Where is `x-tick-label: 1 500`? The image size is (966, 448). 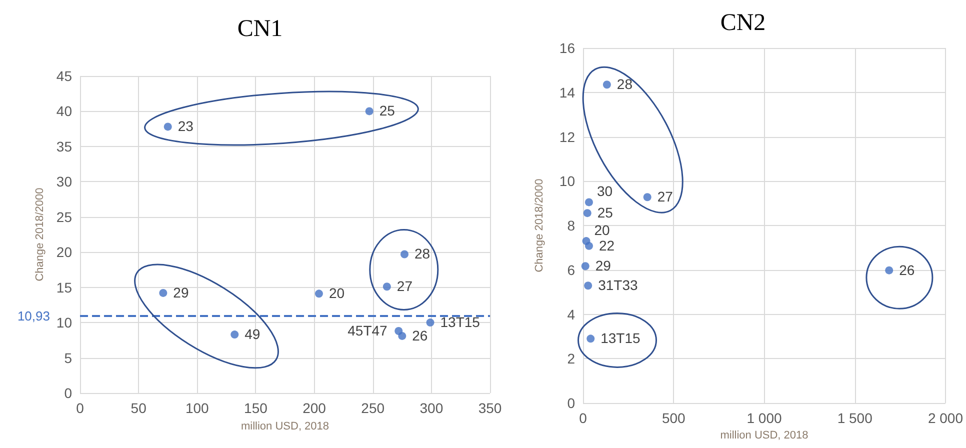
x-tick-label: 1 500 is located at coordinates (855, 418).